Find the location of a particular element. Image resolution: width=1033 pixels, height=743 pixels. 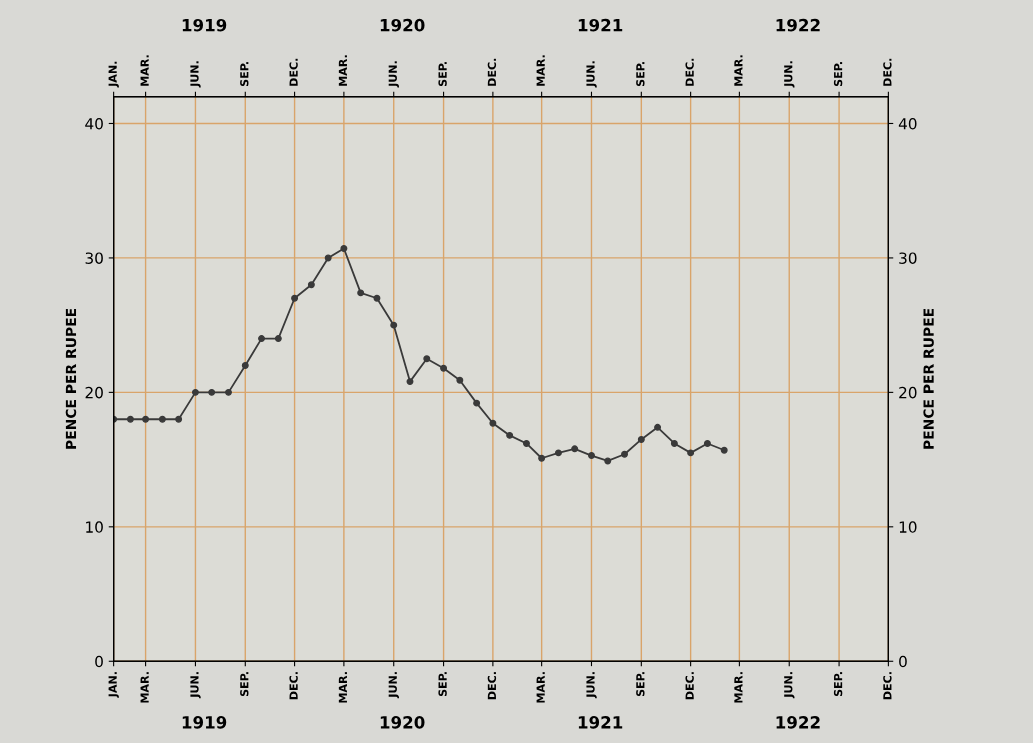

y2-axis-title: PENCE PER RUPEE is located at coordinates (928, 378).